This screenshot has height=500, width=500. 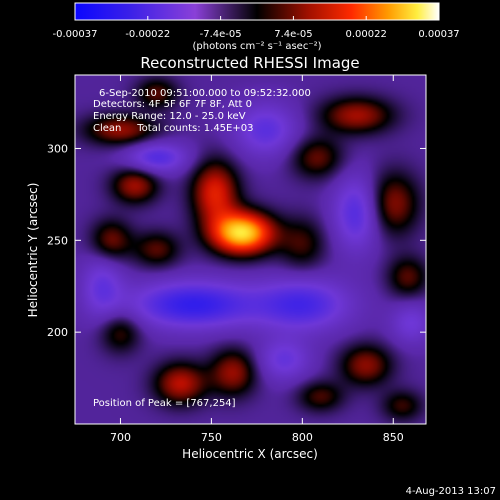 What do you see at coordinates (257, 11) in the screenshot?
I see `colorbar` at bounding box center [257, 11].